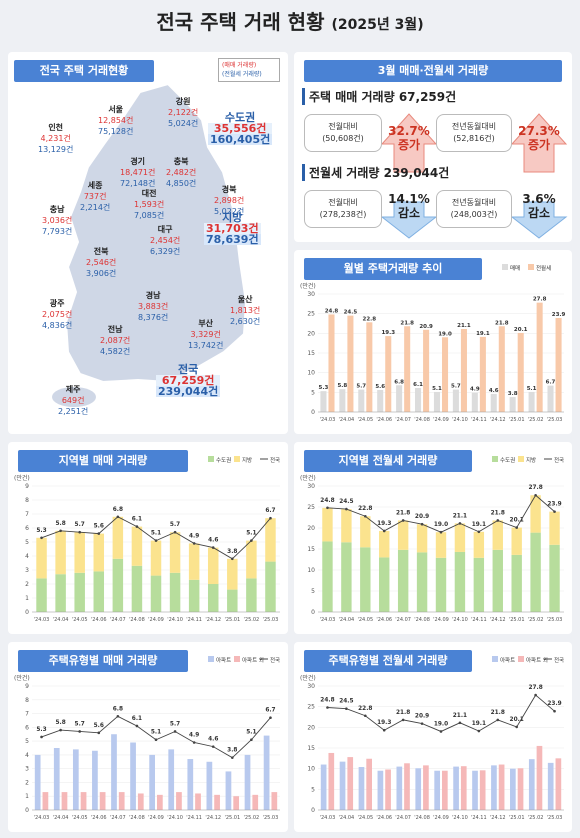  I want to click on x-tick-label: '25.02, so click(536, 620).